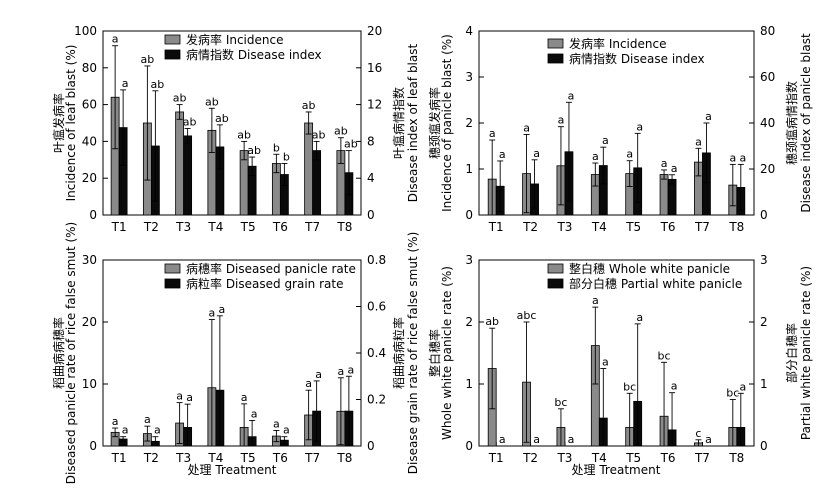  Describe the element at coordinates (371, 178) in the screenshot. I see `y-right-tick-label: 4` at that location.